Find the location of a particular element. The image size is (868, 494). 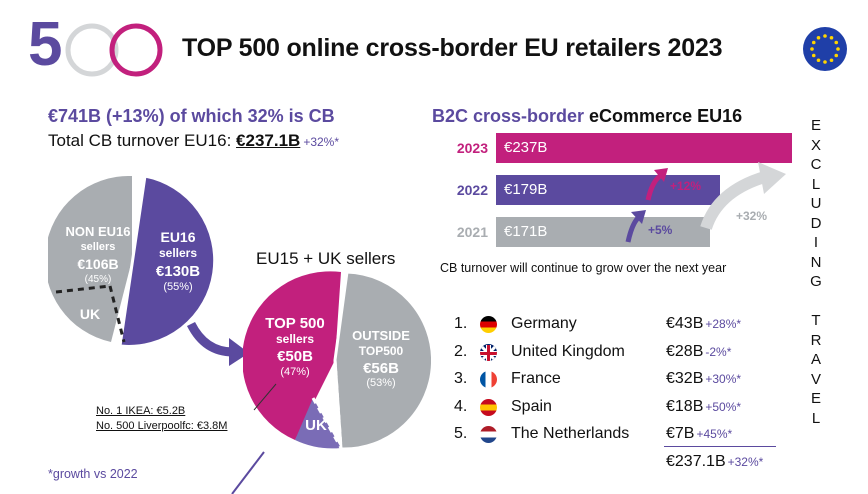

france-flag-icon is located at coordinates (488, 379).